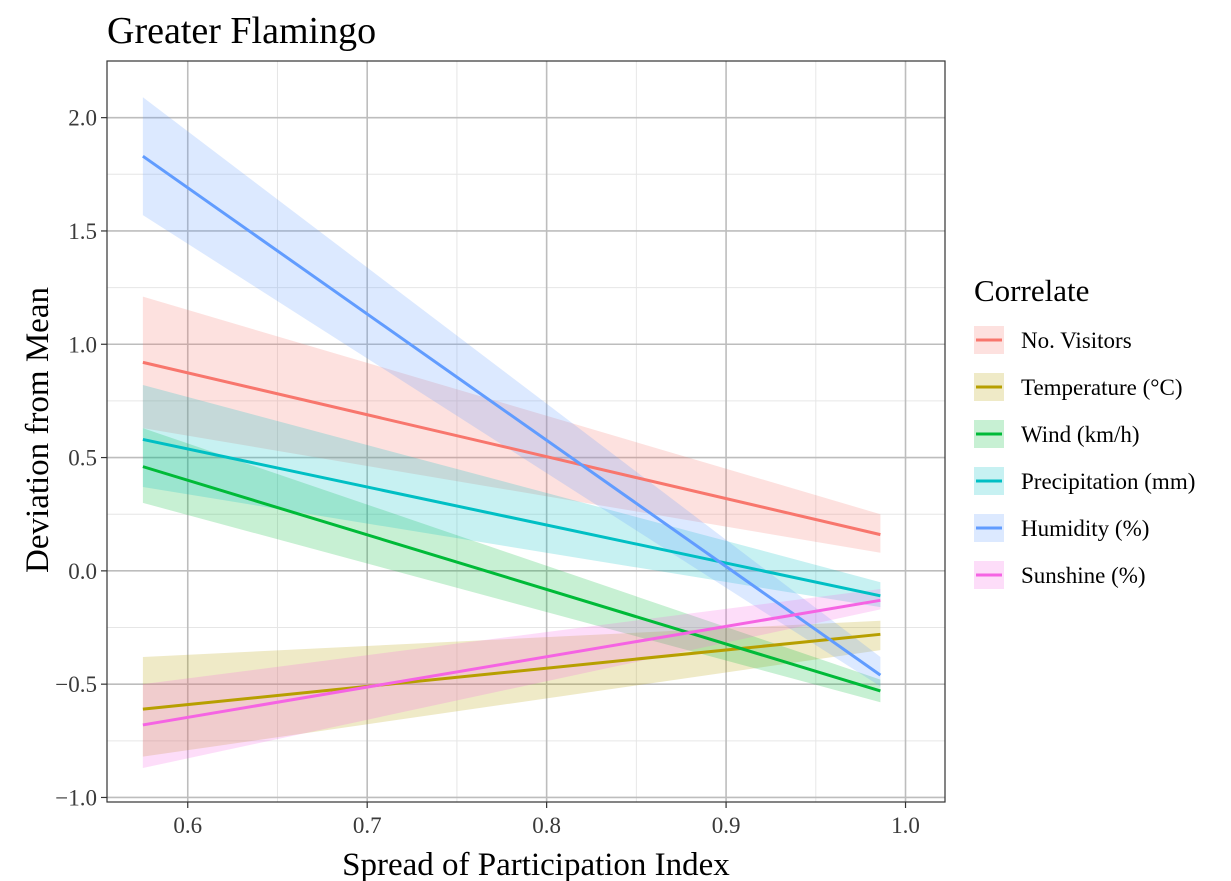  I want to click on legend-label: Sunshine (%), so click(1083, 575).